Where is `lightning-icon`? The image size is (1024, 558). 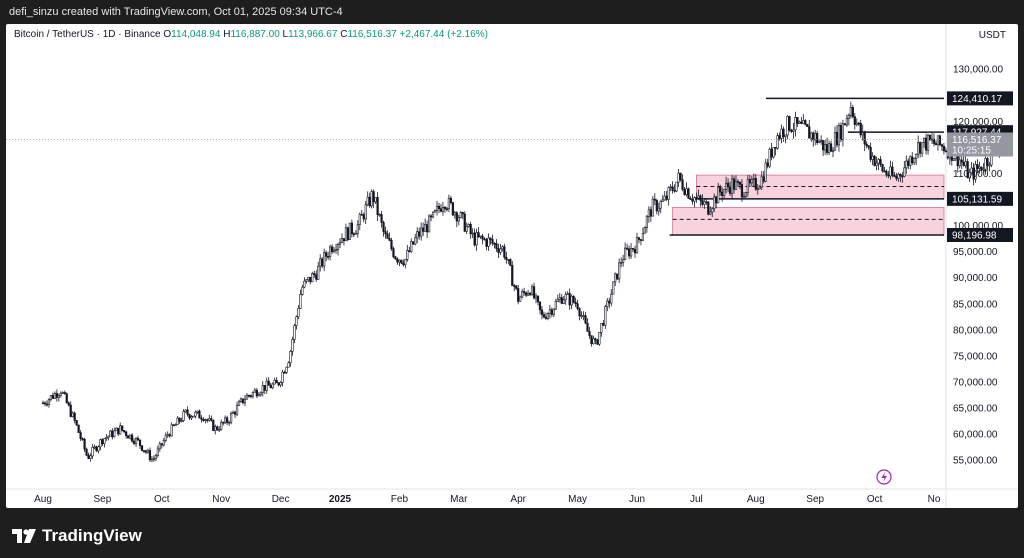
lightning-icon is located at coordinates (884, 477).